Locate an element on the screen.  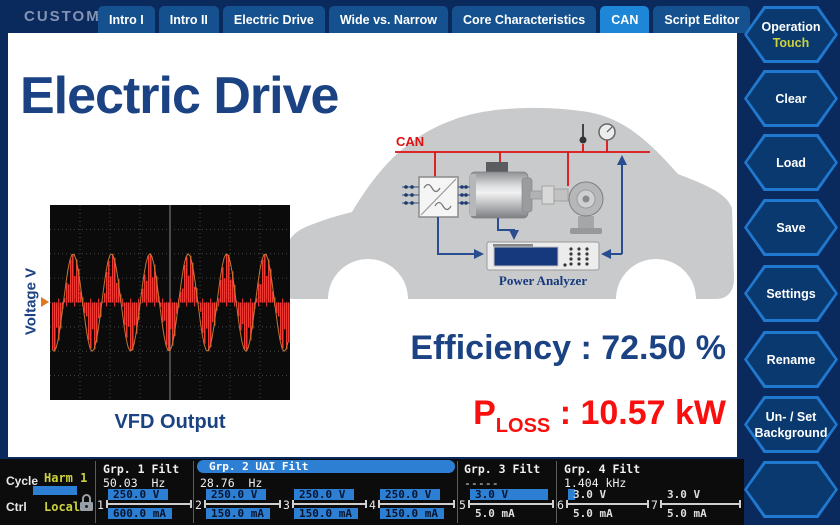
tab-intro-2: Intro II is located at coordinates (188, 19).